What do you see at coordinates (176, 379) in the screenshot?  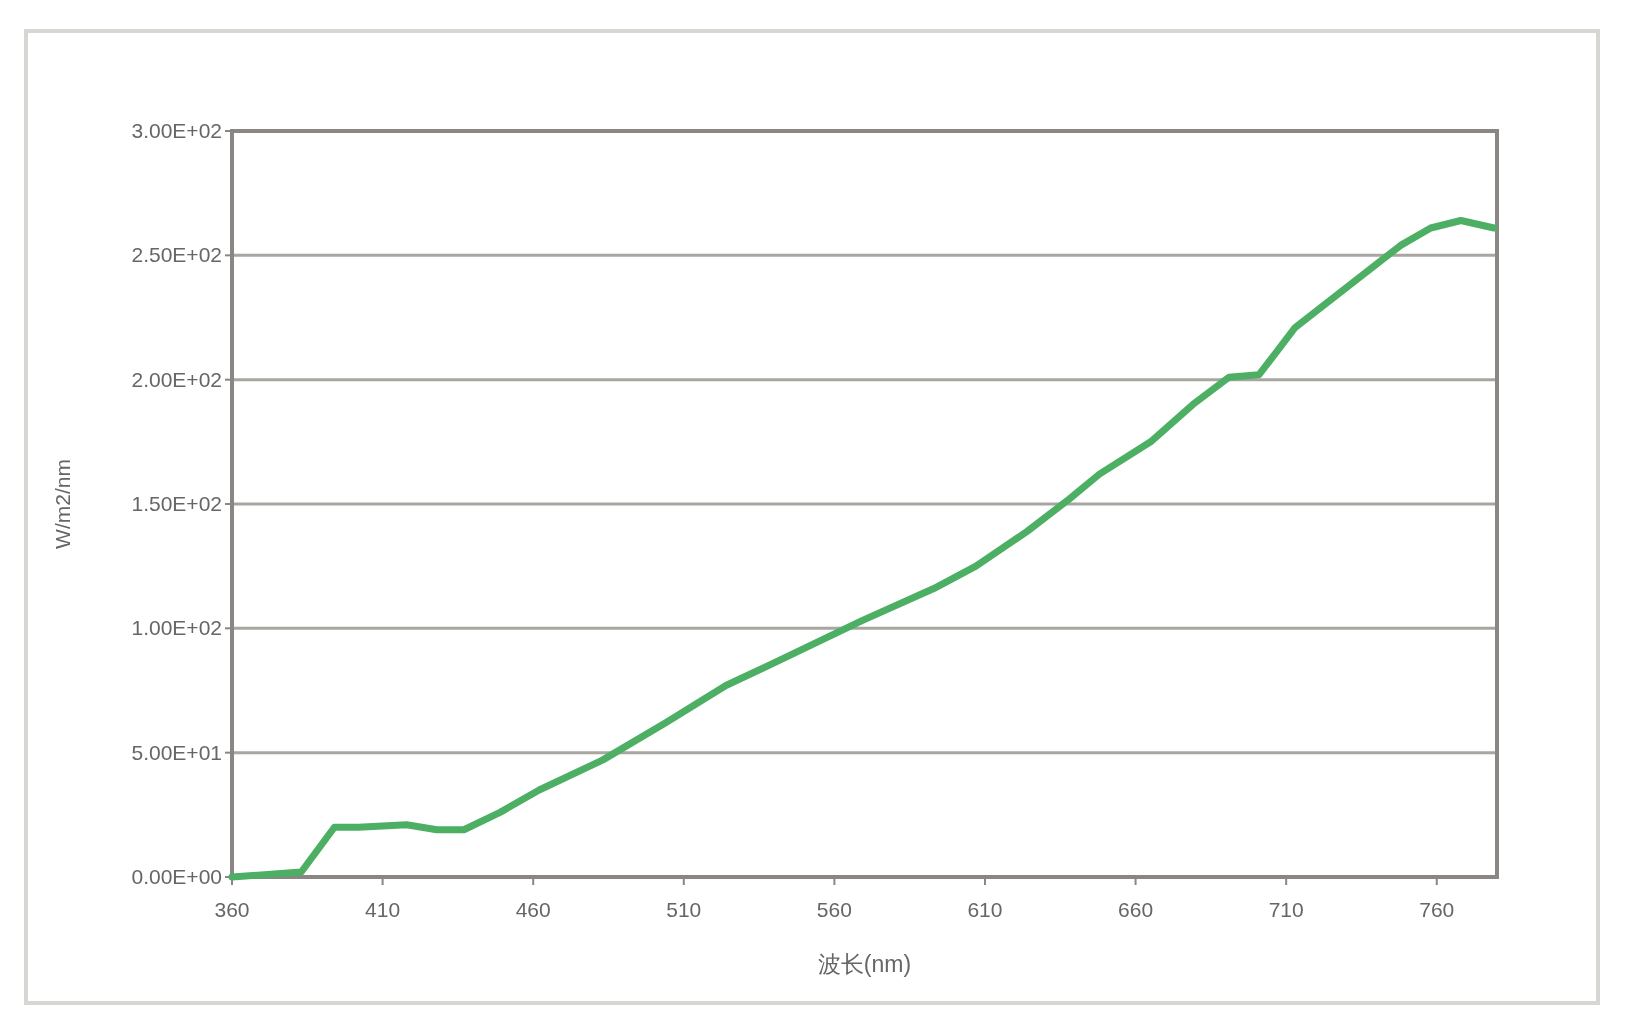 I see `y-tick-label: 2.00E+02` at bounding box center [176, 379].